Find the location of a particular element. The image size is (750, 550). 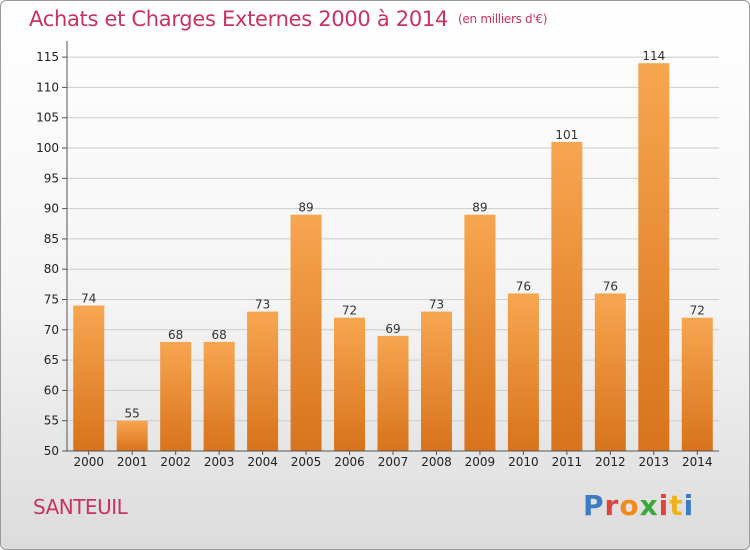

data-label-2003: 68 is located at coordinates (218, 335).